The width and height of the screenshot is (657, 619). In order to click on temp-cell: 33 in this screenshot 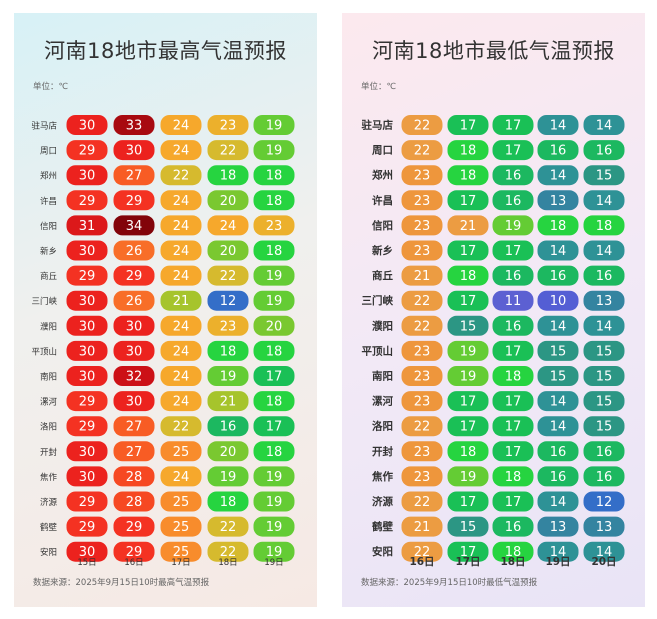, I will do `click(134, 125)`.